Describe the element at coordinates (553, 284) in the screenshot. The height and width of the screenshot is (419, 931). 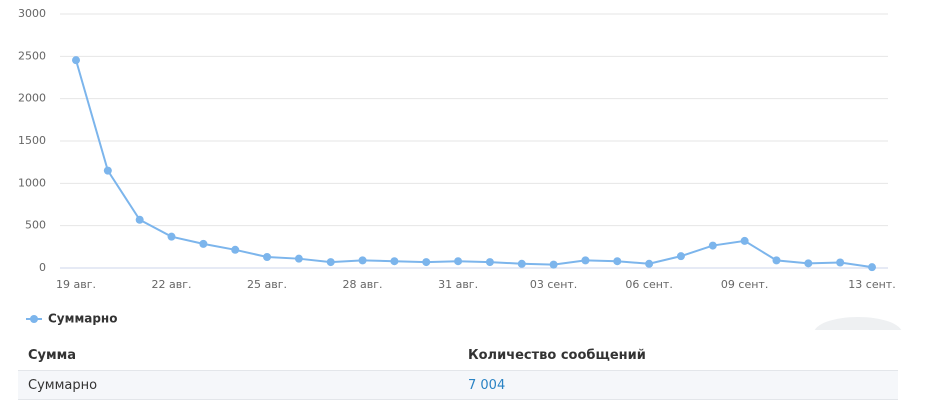
I see `x-tick-label: 03 сент.` at that location.